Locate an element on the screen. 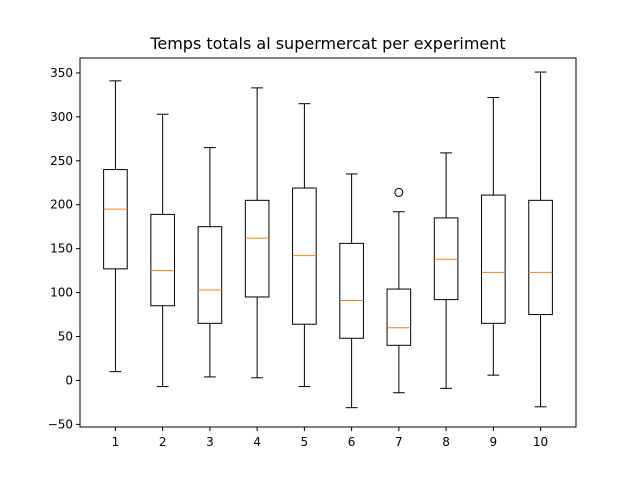 The image size is (640, 480). y-tick-label: 100 is located at coordinates (61, 293).